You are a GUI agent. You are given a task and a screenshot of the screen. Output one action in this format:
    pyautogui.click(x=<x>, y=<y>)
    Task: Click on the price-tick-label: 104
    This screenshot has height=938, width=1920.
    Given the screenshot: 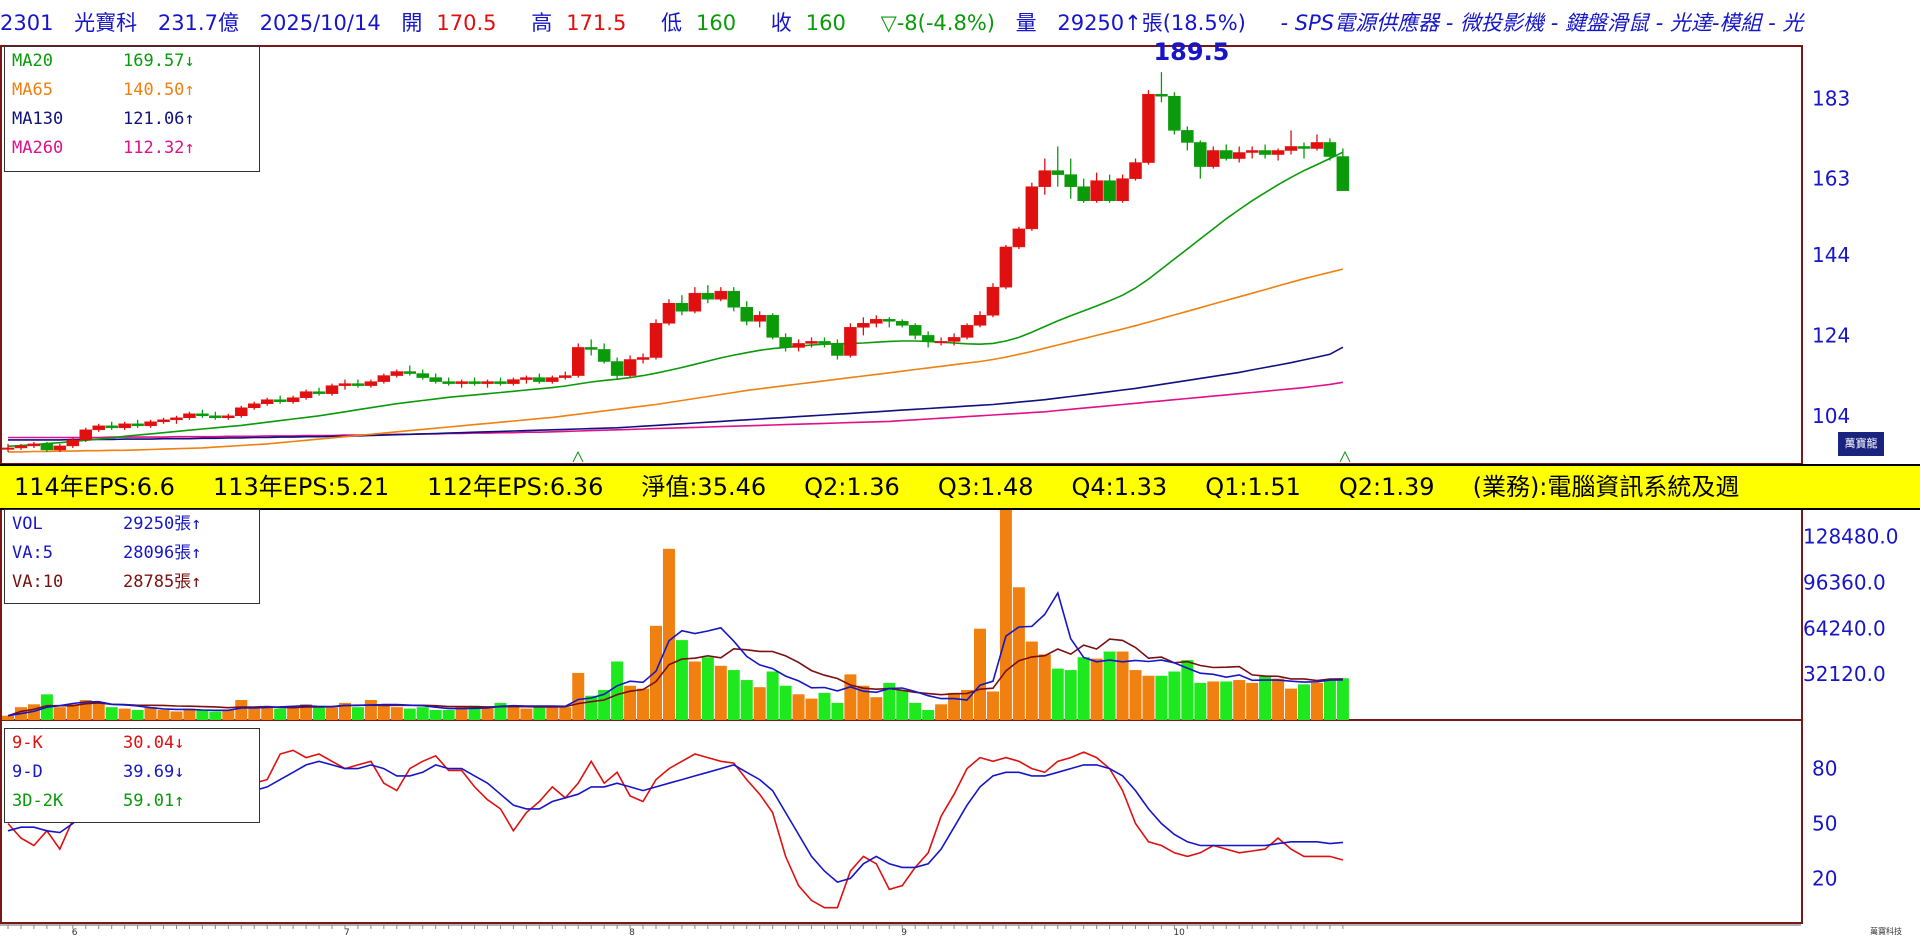 What is the action you would take?
    pyautogui.click(x=1831, y=416)
    